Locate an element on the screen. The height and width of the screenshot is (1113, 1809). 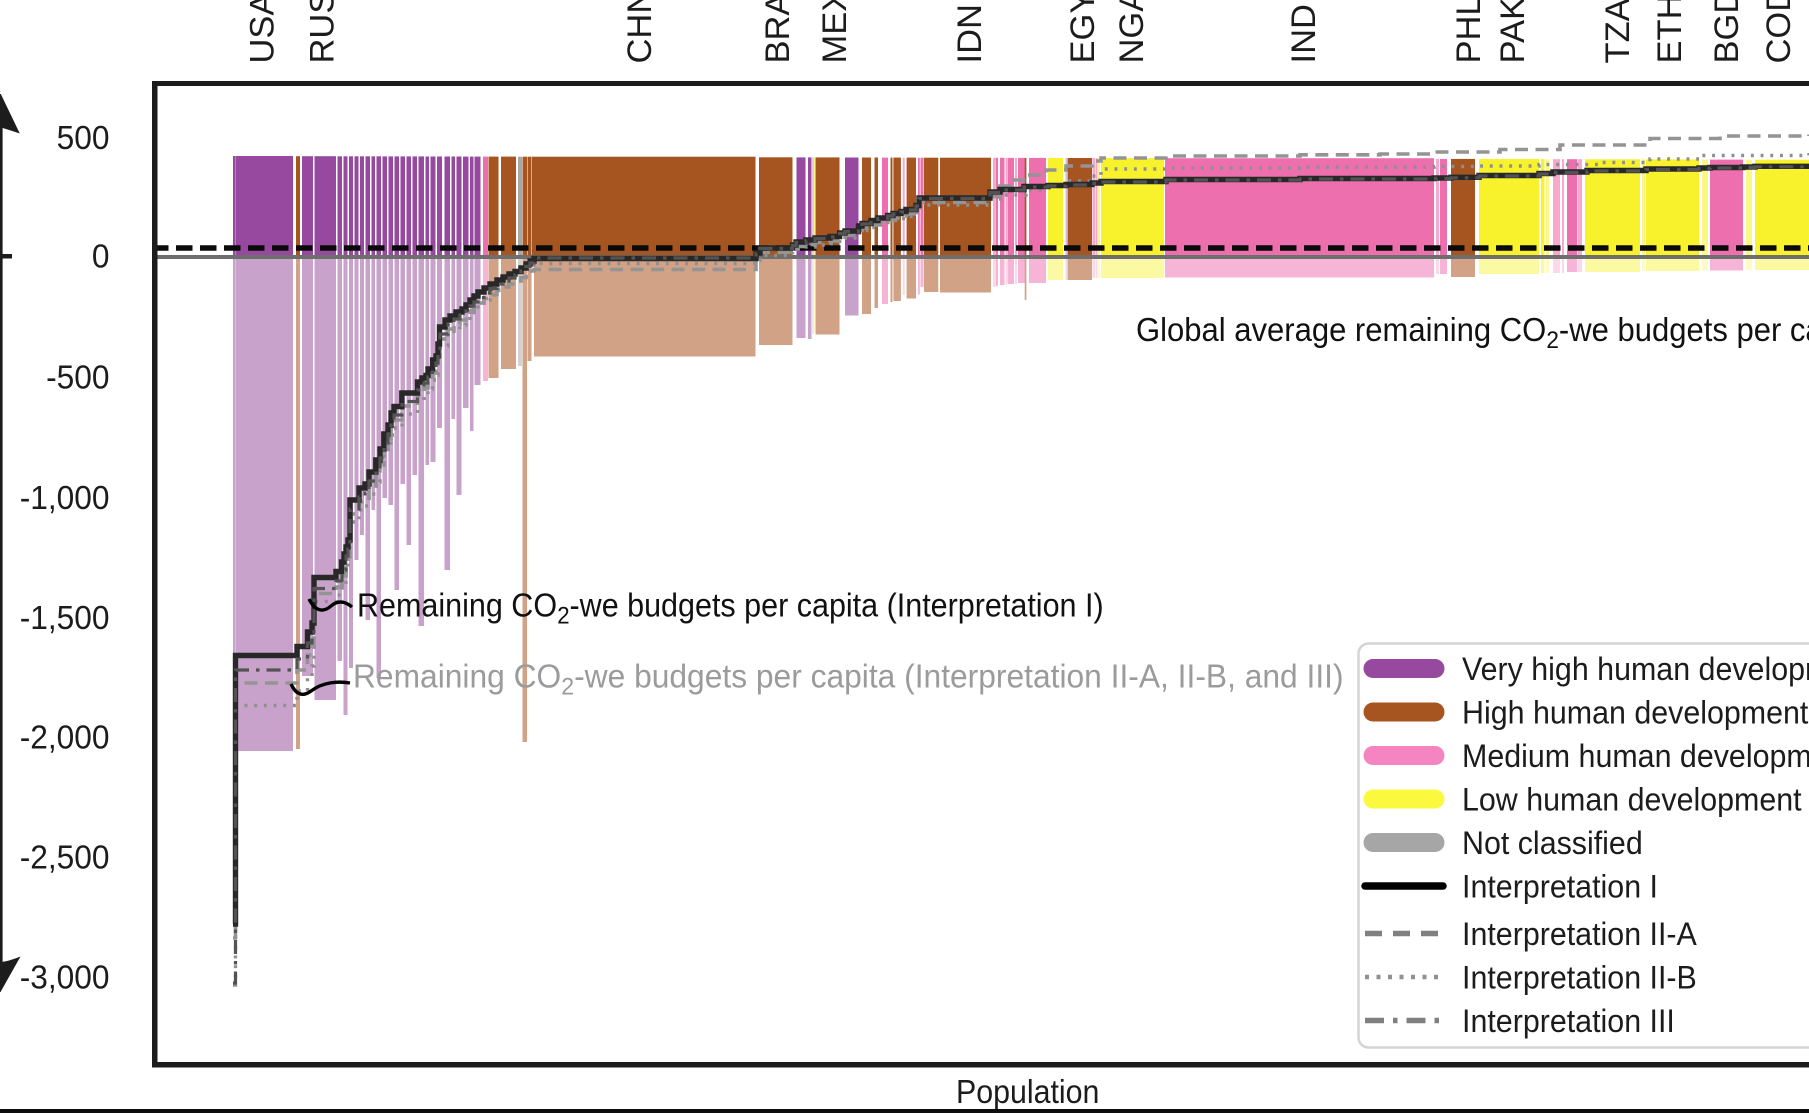
svg-text: MEX is located at coordinates (835, 32).